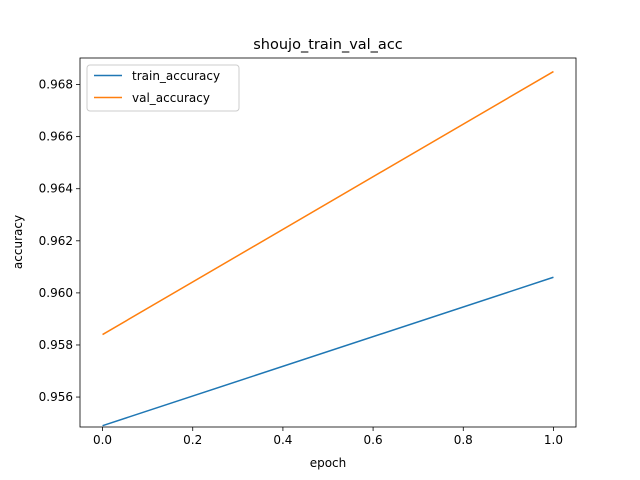  I want to click on y-tick-label: 0.964, so click(56, 189).